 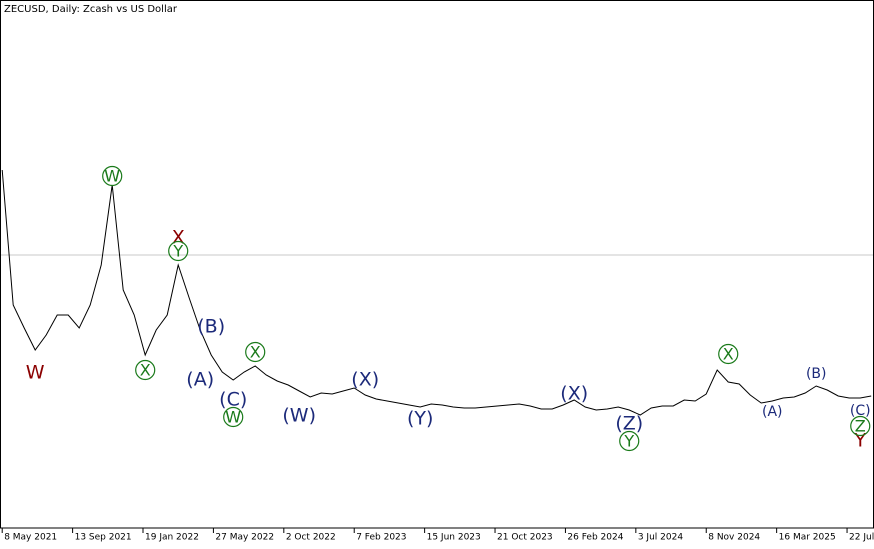 I want to click on x-tick-label: 19 Jan 2022, so click(x=172, y=538).